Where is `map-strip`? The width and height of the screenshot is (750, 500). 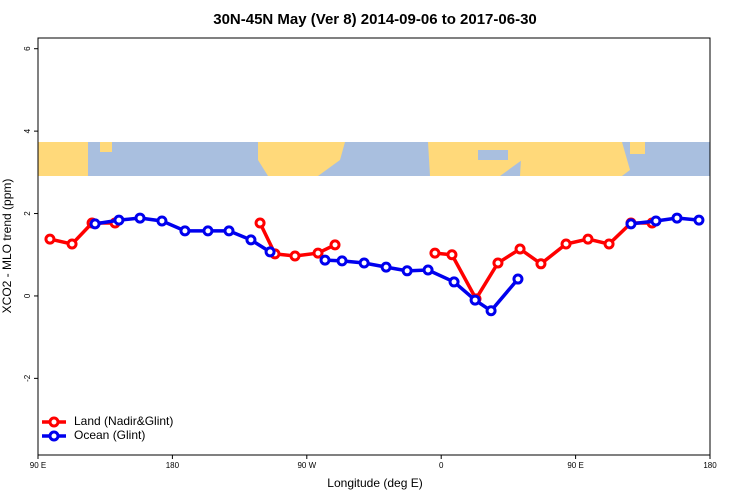
map-strip is located at coordinates (374, 159).